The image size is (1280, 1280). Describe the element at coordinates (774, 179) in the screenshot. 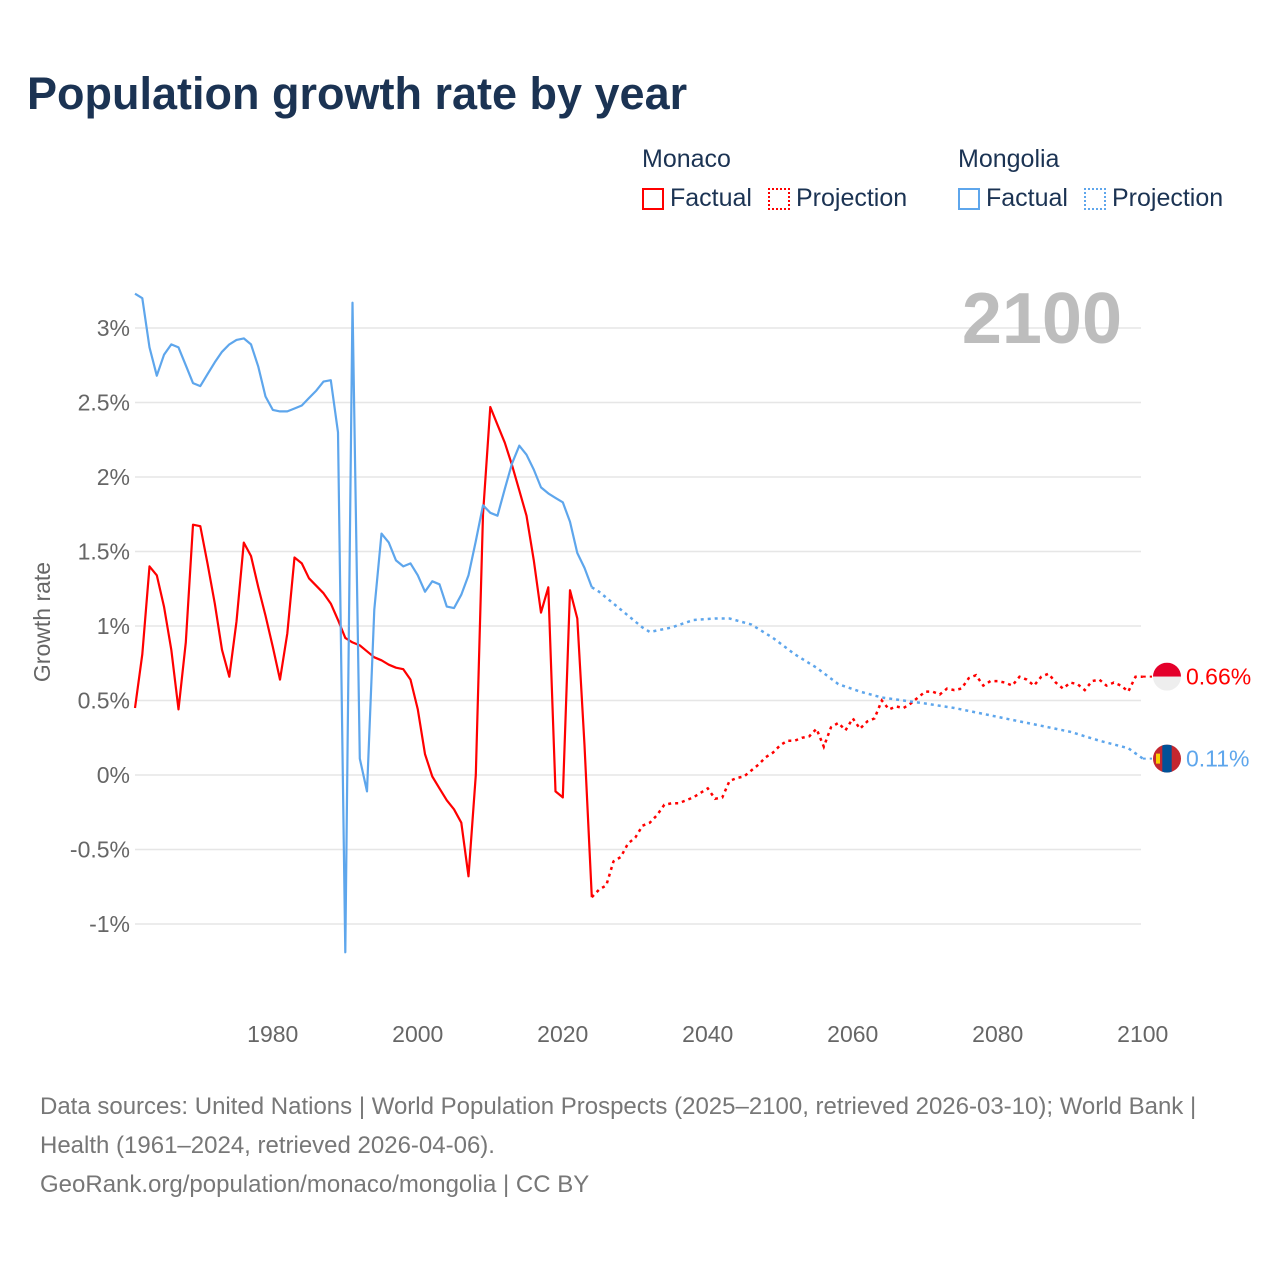

I see `legend-group-monaco: Monaco Factual Projection` at that location.